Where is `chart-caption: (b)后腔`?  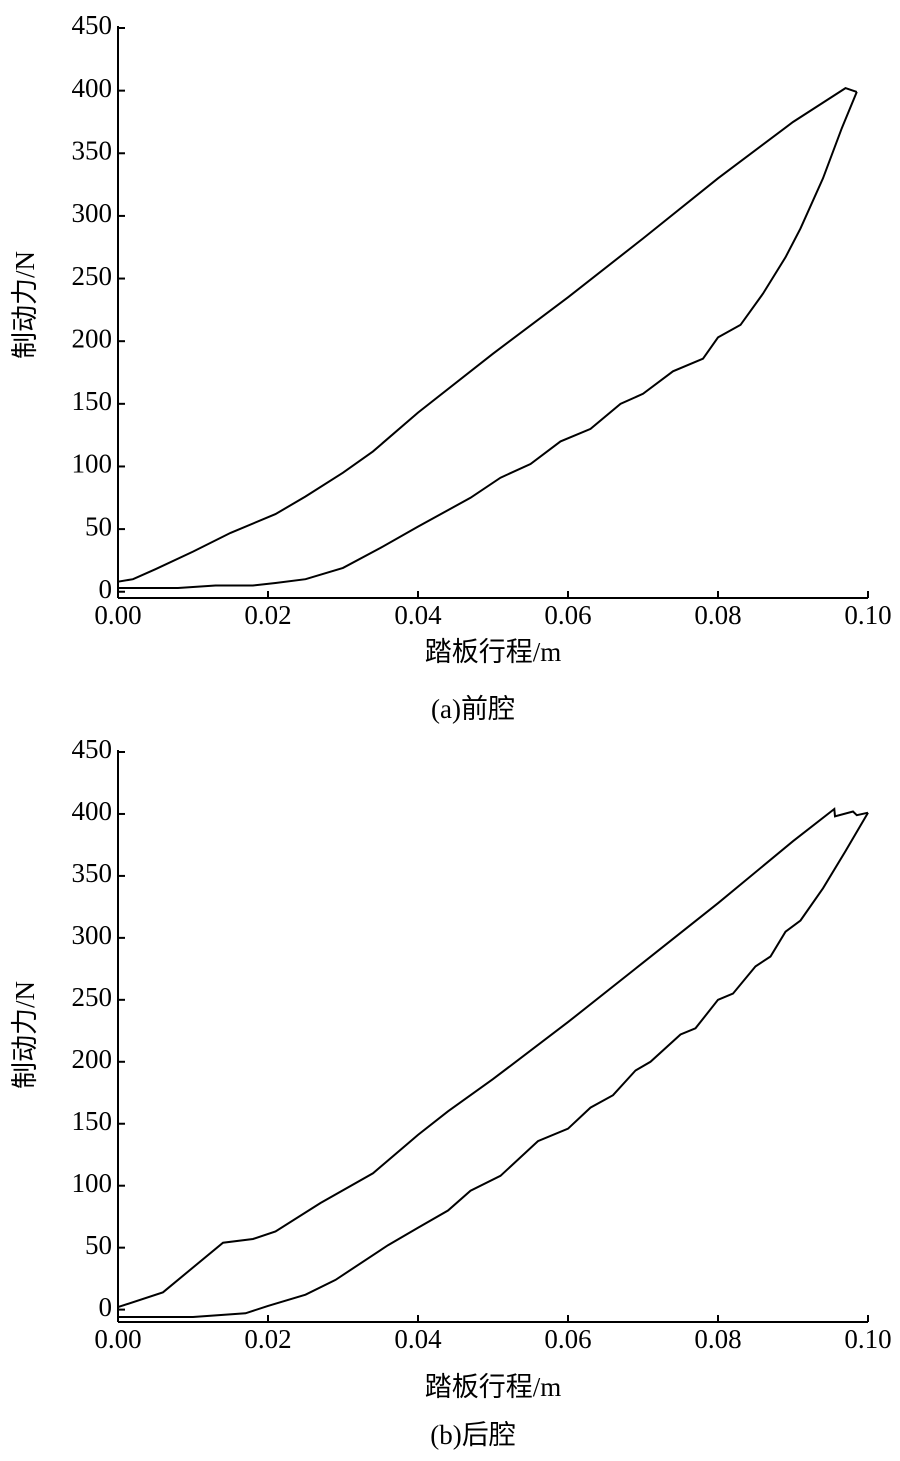 chart-caption: (b)后腔 is located at coordinates (472, 1435).